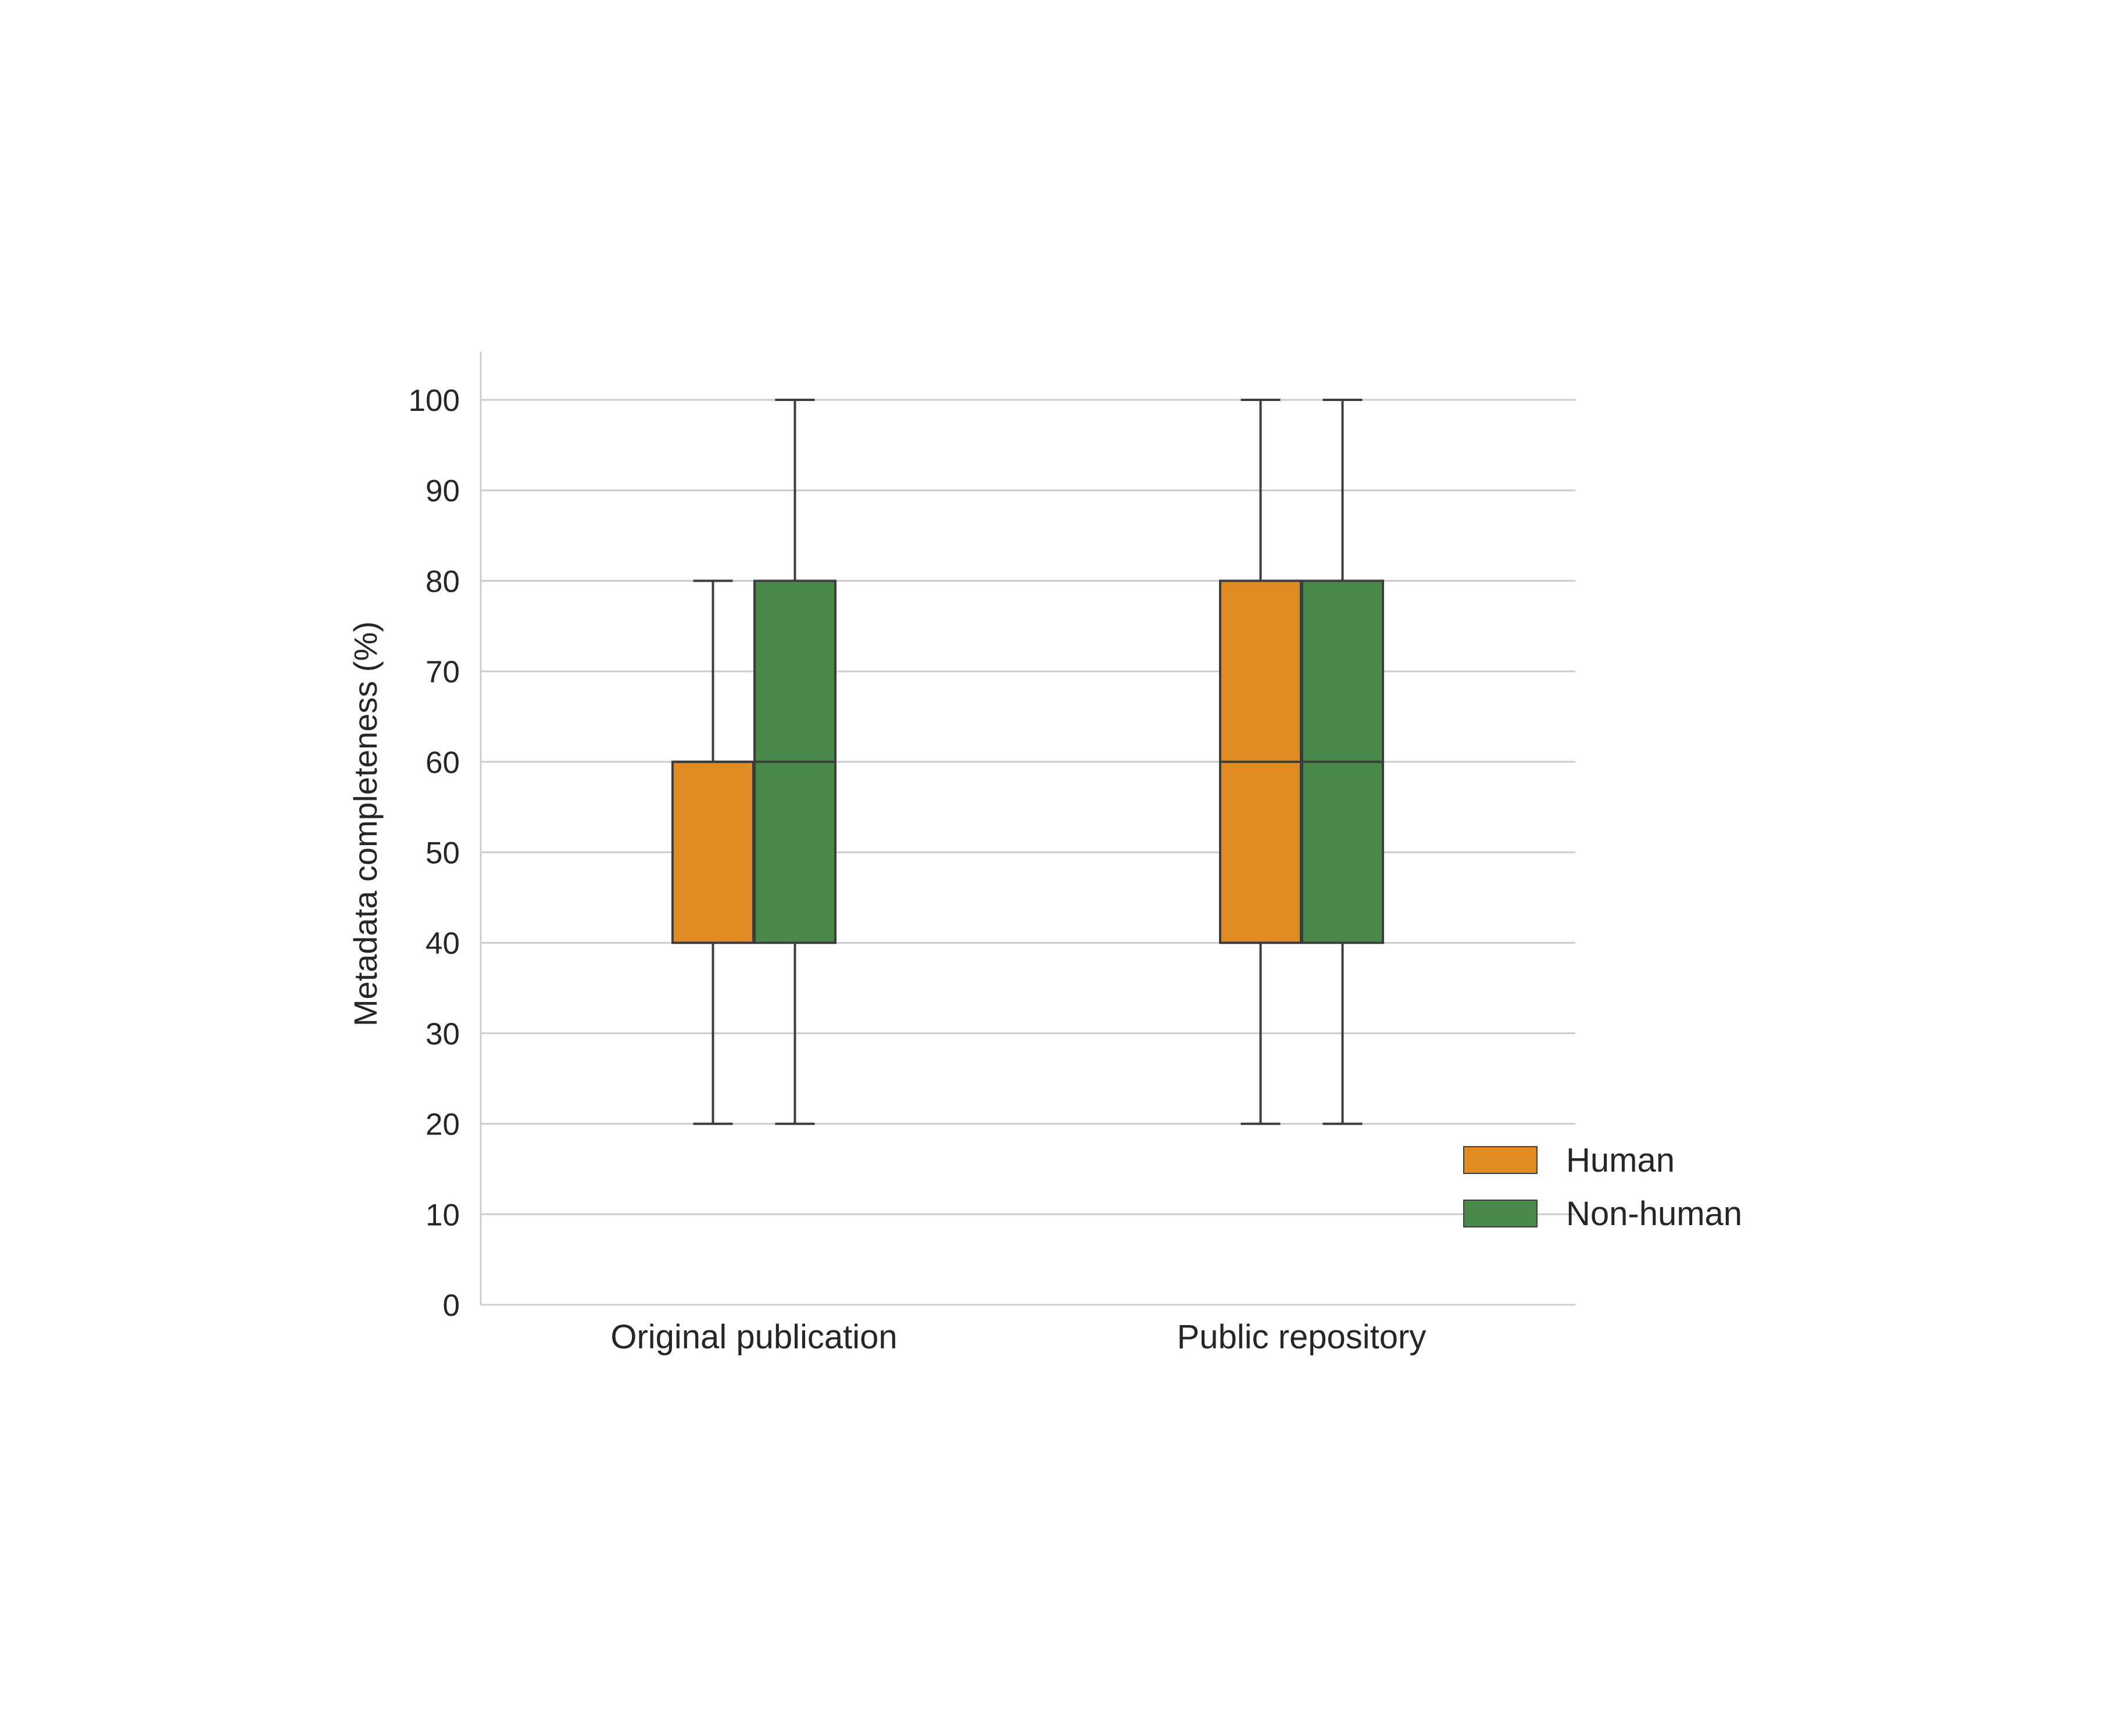 This screenshot has width=2102, height=1736. I want to click on legend-item-human: Human, so click(1569, 1160).